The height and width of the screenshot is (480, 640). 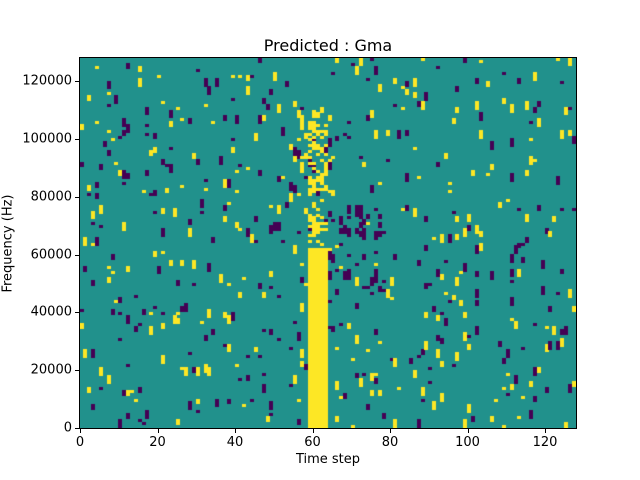 What do you see at coordinates (467, 442) in the screenshot?
I see `x-tick-label: 100` at bounding box center [467, 442].